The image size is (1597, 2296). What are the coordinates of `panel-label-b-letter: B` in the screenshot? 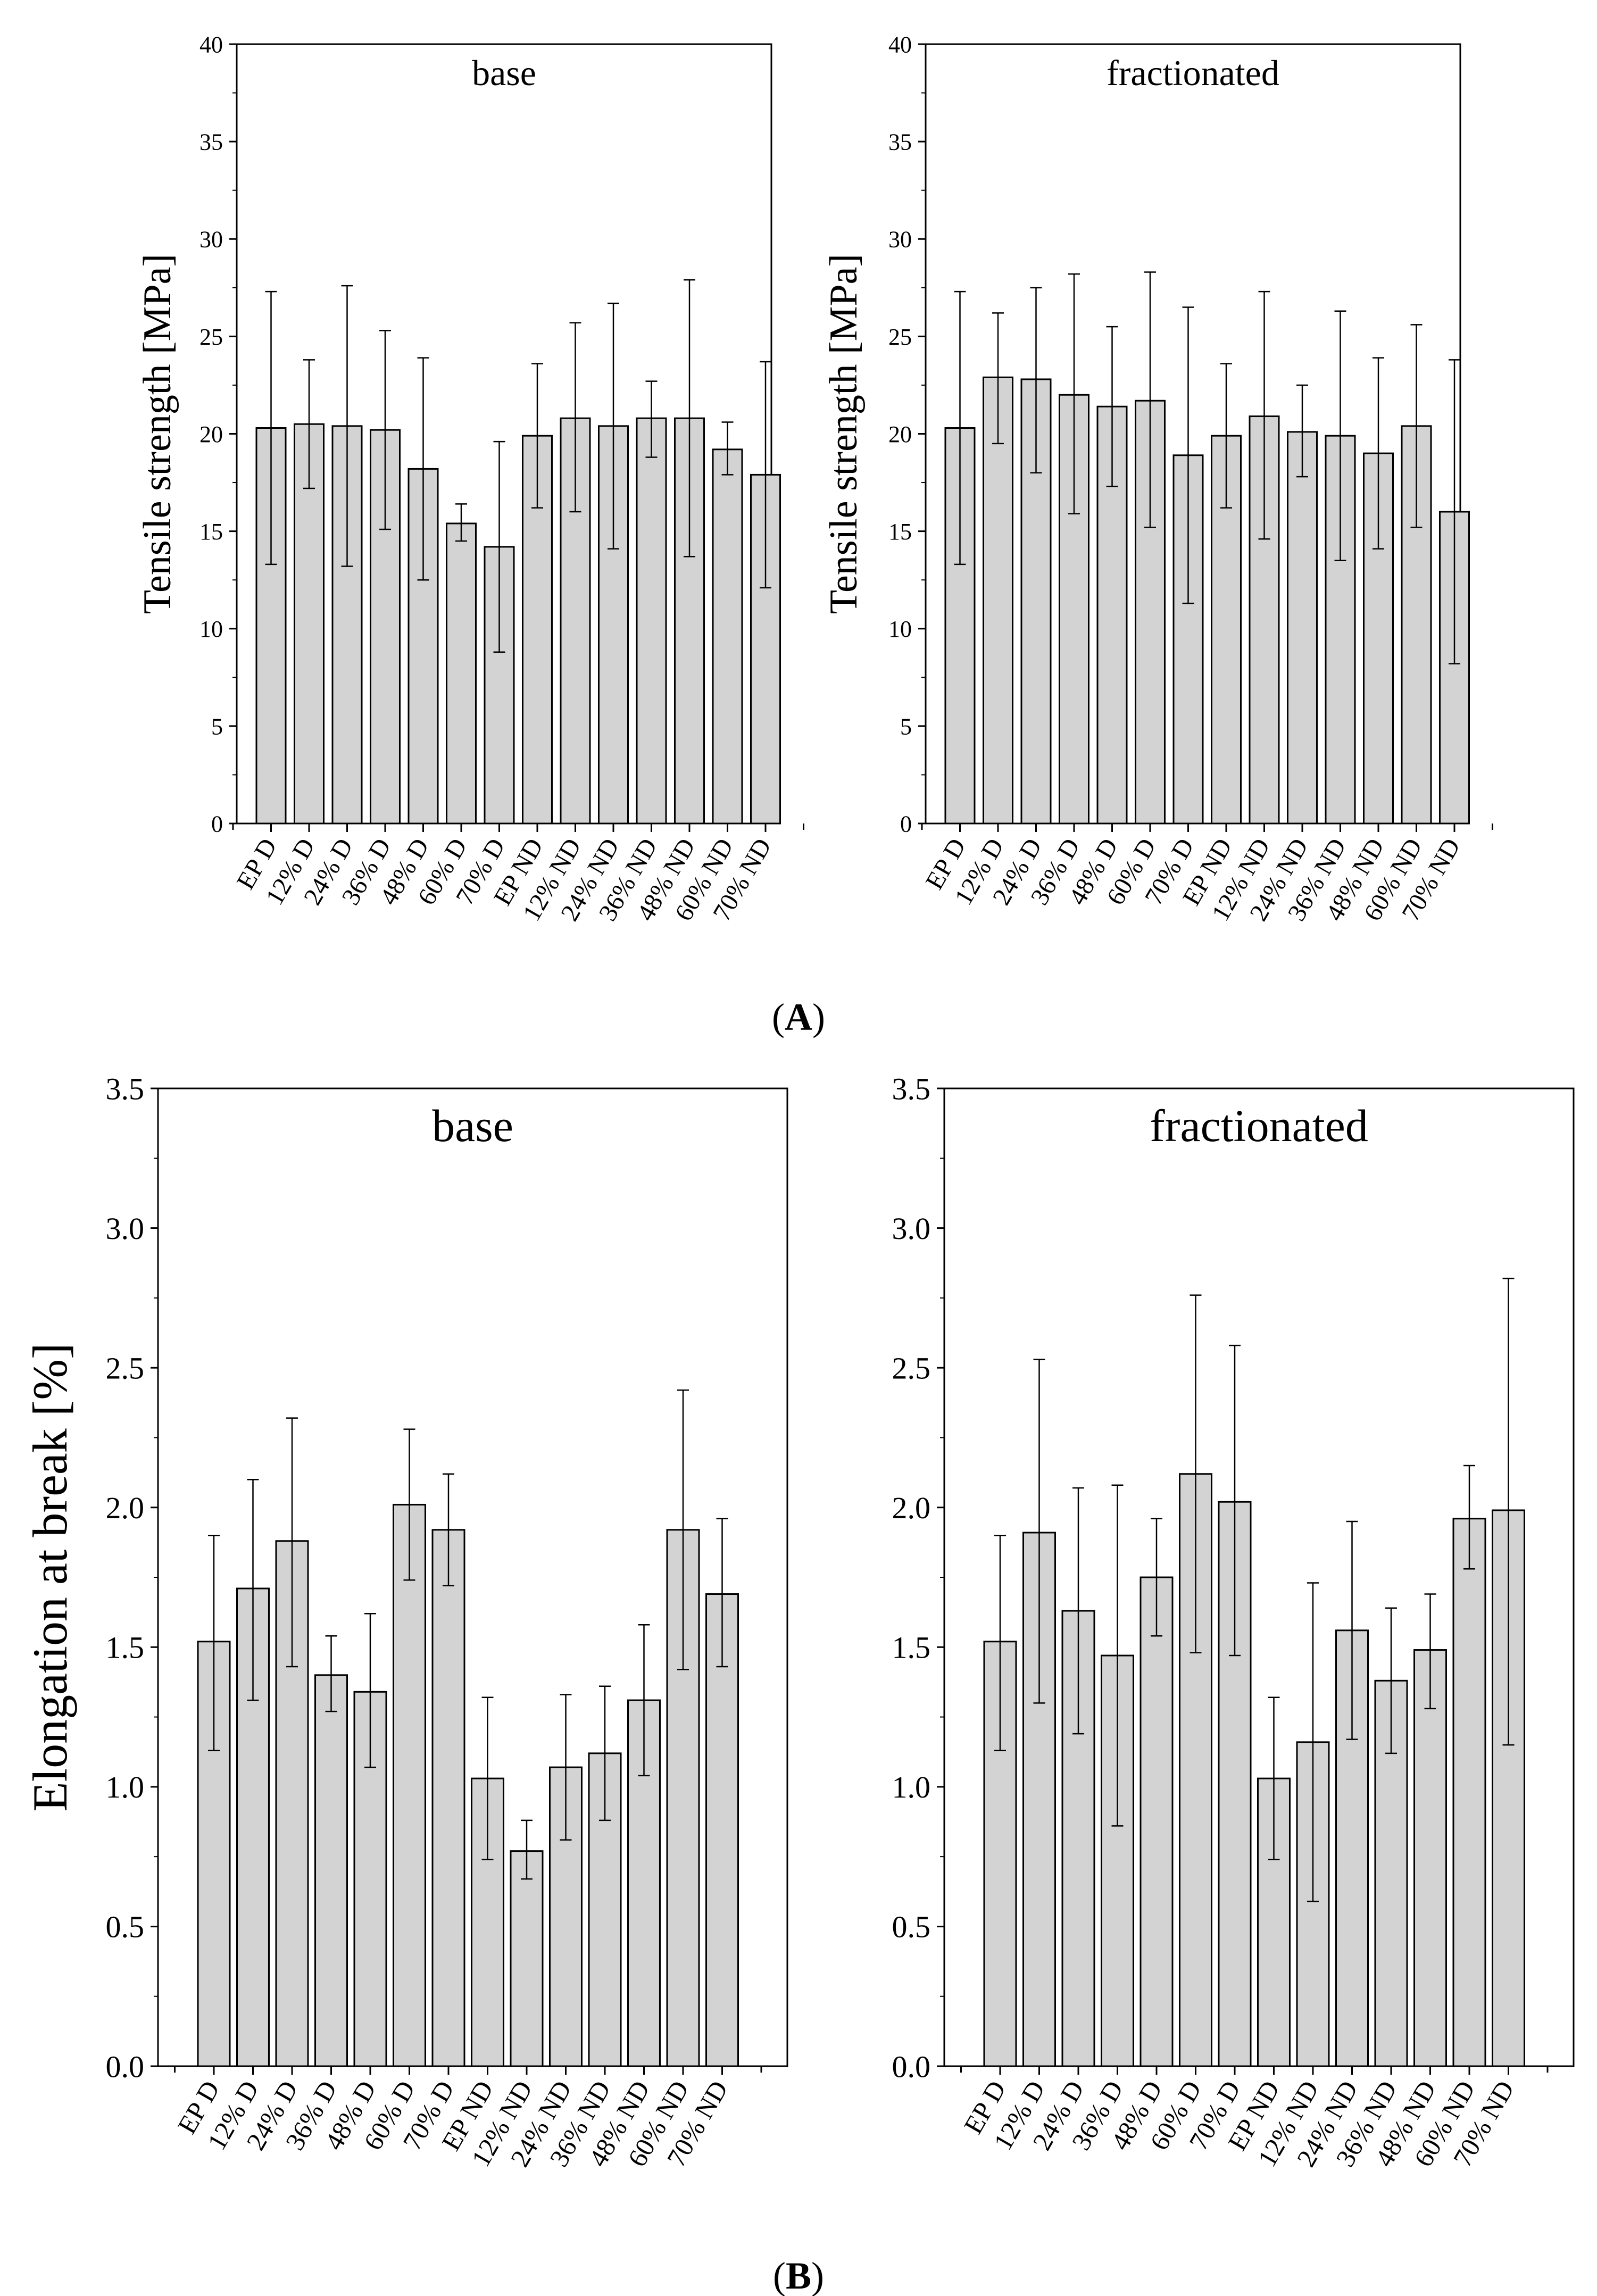 It's located at (798, 2275).